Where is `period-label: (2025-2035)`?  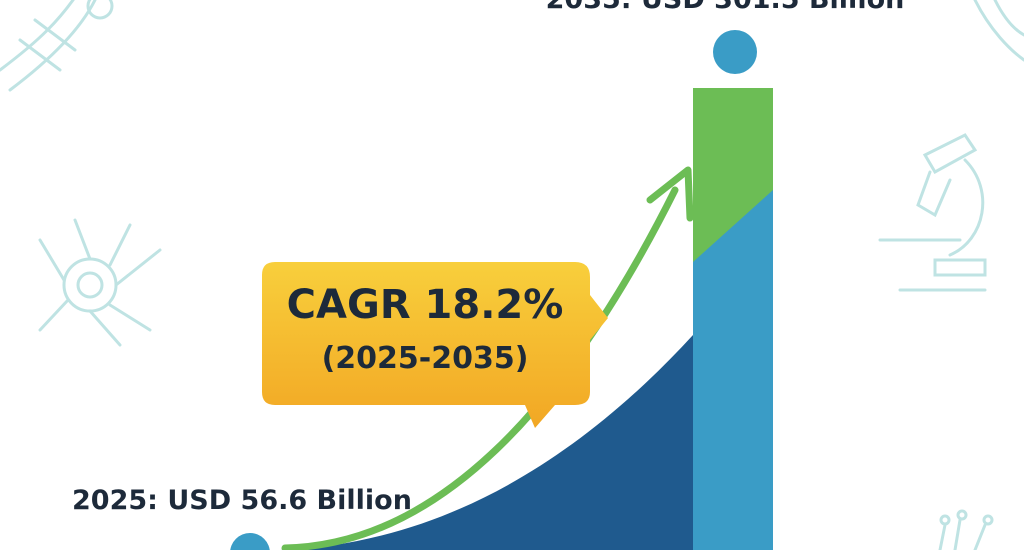 period-label: (2025-2035) is located at coordinates (425, 358).